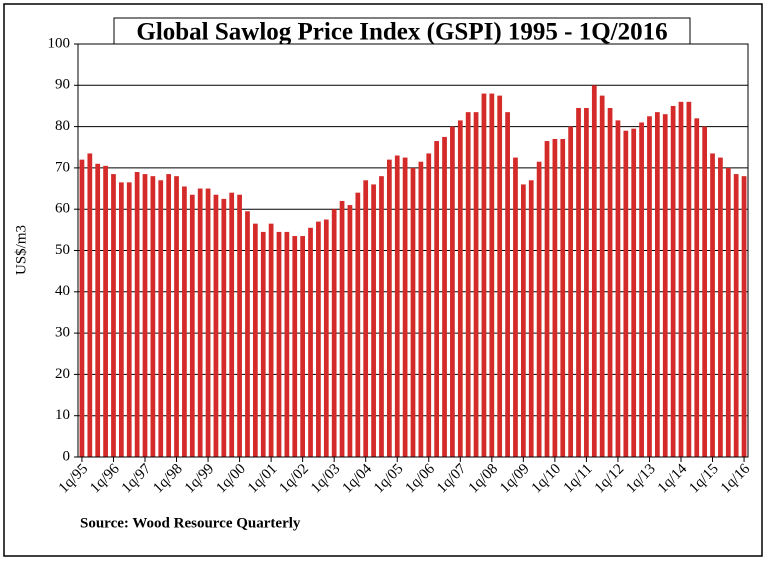  What do you see at coordinates (62, 209) in the screenshot?
I see `y-tick-label: 60` at bounding box center [62, 209].